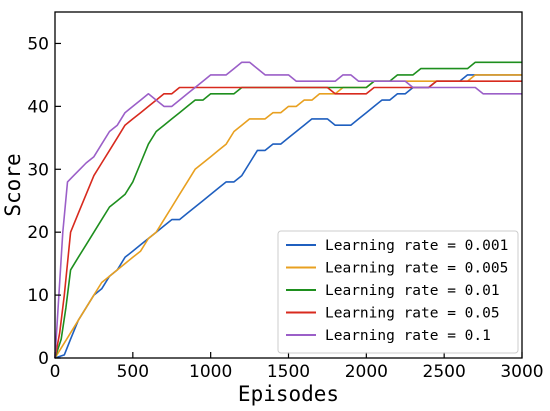 Image resolution: width=550 pixels, height=411 pixels. I want to click on y-tick-label: 30, so click(38, 170).